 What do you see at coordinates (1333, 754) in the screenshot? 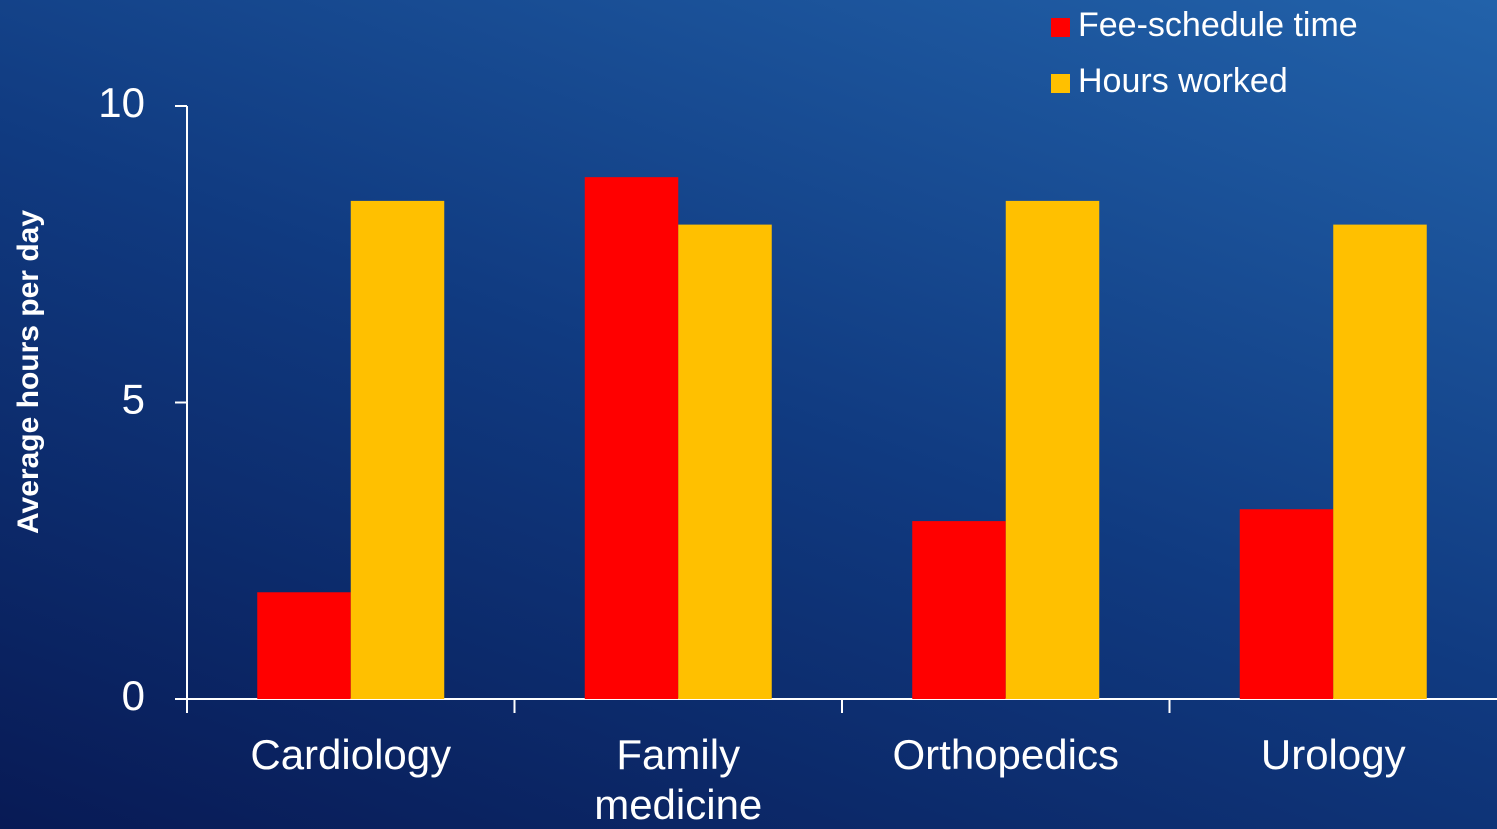
I see `x-tick-label: Urology` at bounding box center [1333, 754].